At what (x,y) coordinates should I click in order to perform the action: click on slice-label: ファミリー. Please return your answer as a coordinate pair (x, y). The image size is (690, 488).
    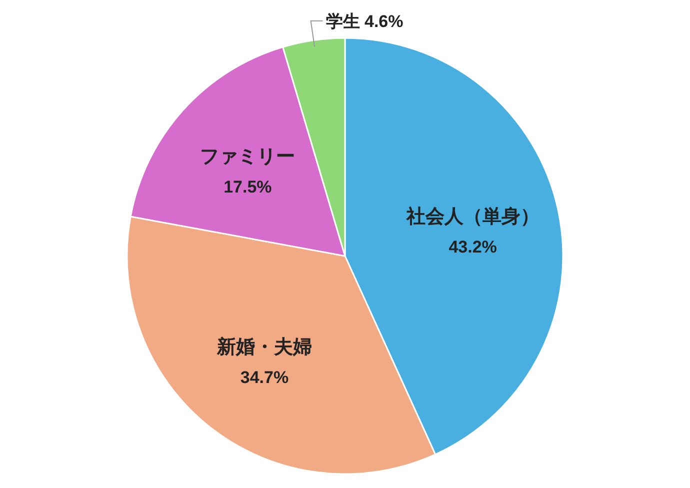
    Looking at the image, I should click on (248, 157).